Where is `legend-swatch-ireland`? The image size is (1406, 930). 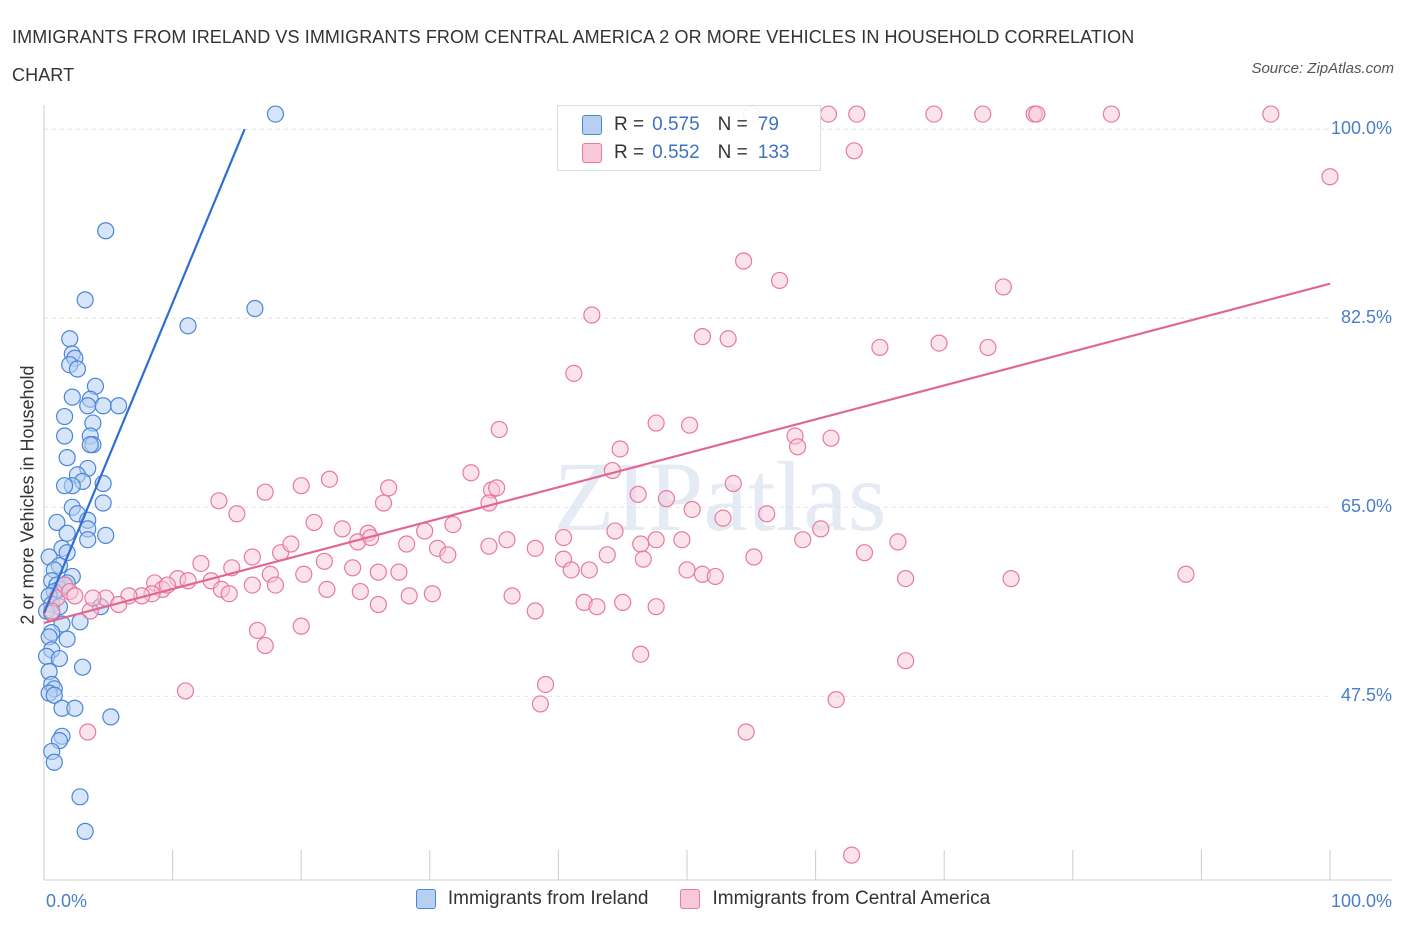 legend-swatch-ireland is located at coordinates (425, 899).